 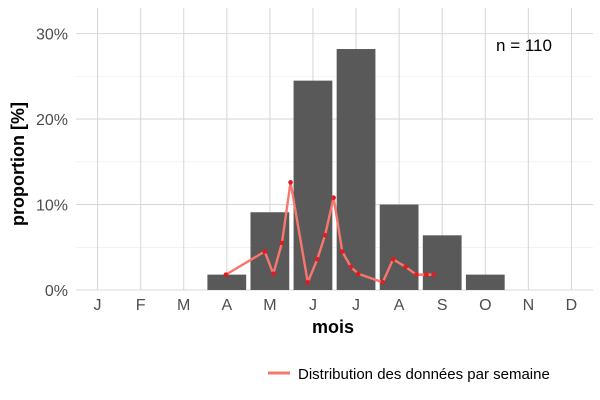 I want to click on y-tick-label: 20%, so click(x=52, y=120).